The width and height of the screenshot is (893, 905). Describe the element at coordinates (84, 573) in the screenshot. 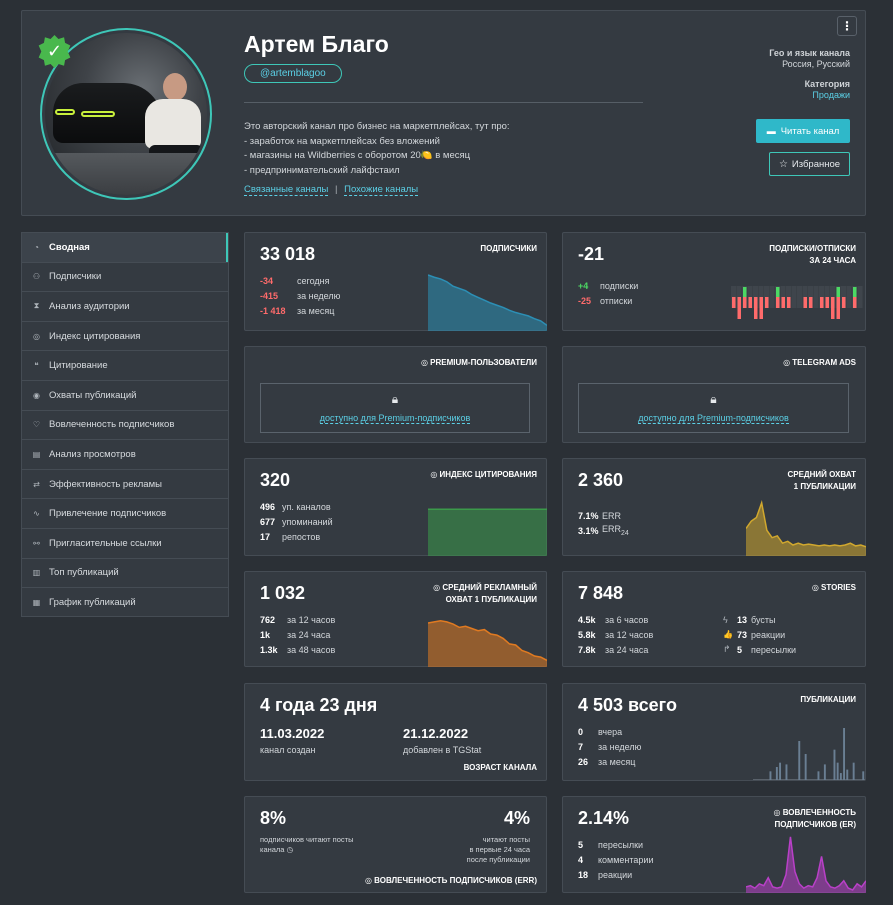

I see `sidebar-item-label: Топ публикаций` at that location.